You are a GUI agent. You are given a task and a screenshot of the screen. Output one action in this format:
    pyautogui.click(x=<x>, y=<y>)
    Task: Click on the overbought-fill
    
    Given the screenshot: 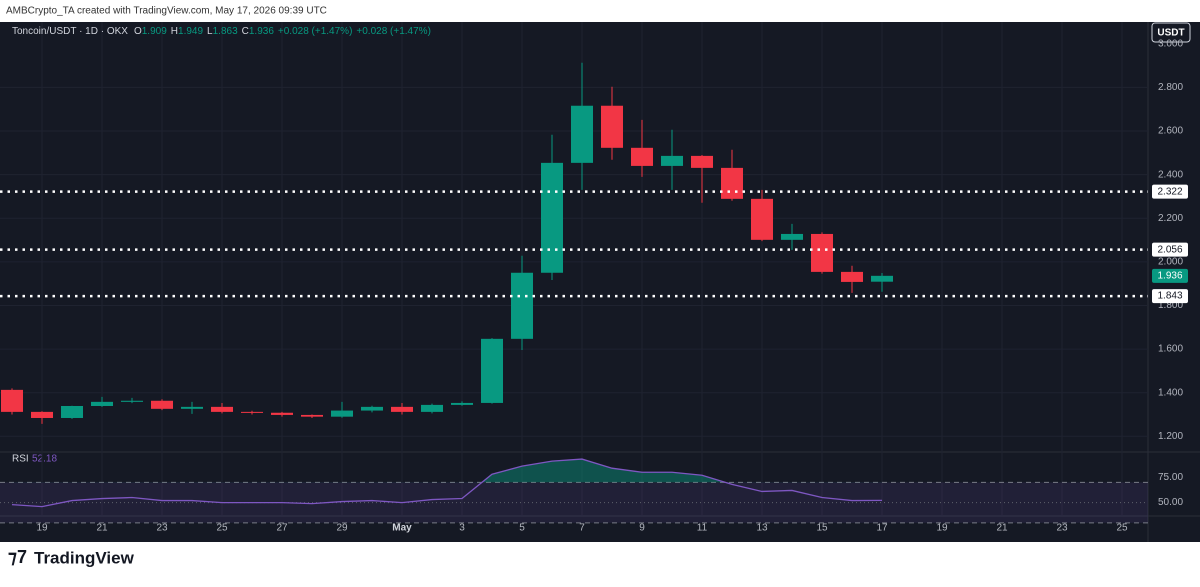 What is the action you would take?
    pyautogui.click(x=604, y=471)
    